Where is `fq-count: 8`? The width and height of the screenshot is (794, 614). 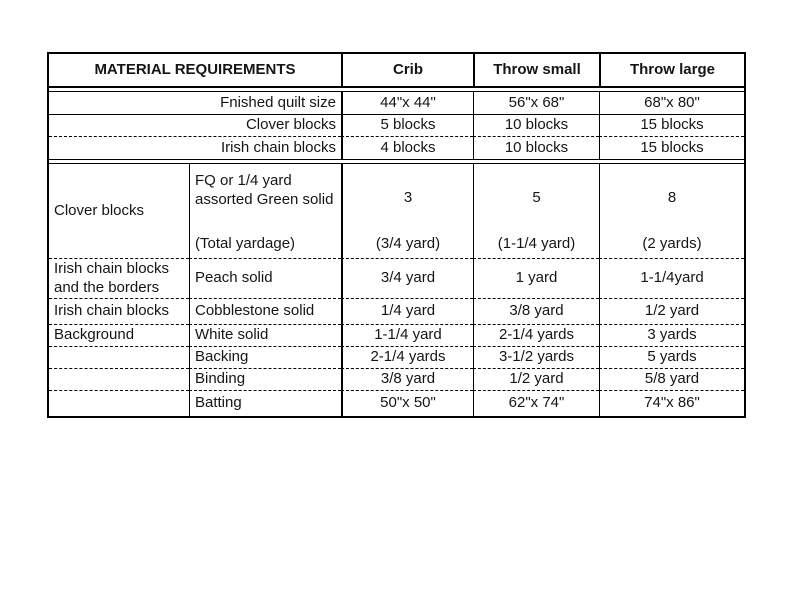 fq-count: 8 is located at coordinates (672, 197).